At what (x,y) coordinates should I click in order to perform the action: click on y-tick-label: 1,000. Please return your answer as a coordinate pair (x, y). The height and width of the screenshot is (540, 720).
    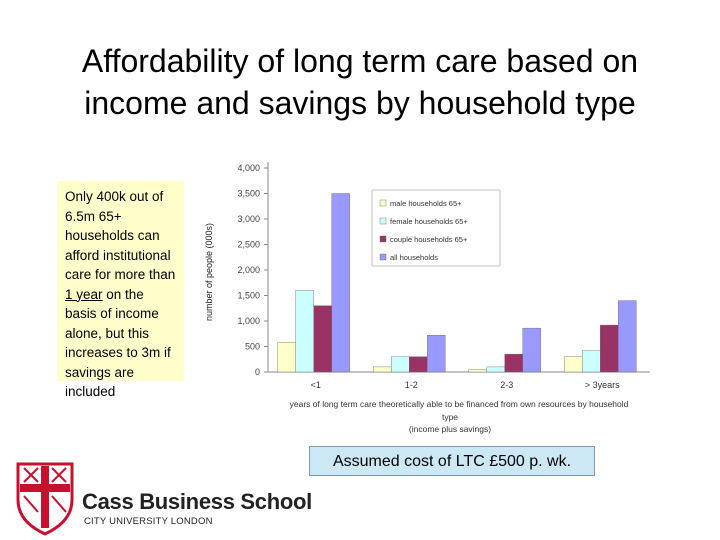
    Looking at the image, I should click on (248, 321).